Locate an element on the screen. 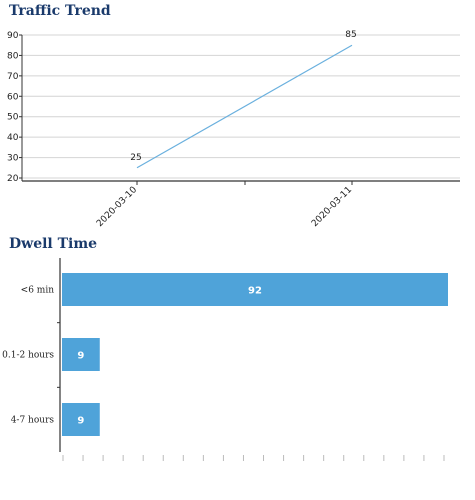  y-tick-label: 90 is located at coordinates (13, 36).